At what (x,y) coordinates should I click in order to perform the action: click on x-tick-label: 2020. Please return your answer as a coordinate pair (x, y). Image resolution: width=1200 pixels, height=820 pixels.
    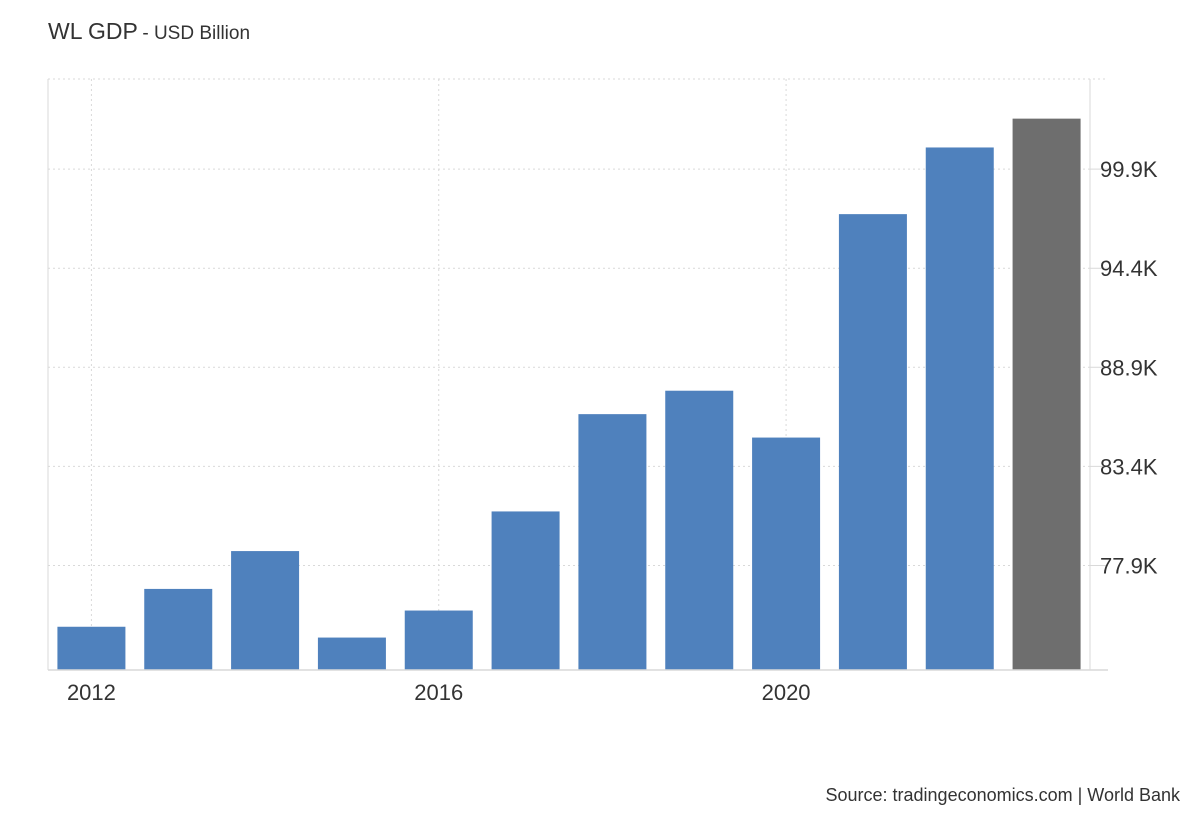
    Looking at the image, I should click on (786, 692).